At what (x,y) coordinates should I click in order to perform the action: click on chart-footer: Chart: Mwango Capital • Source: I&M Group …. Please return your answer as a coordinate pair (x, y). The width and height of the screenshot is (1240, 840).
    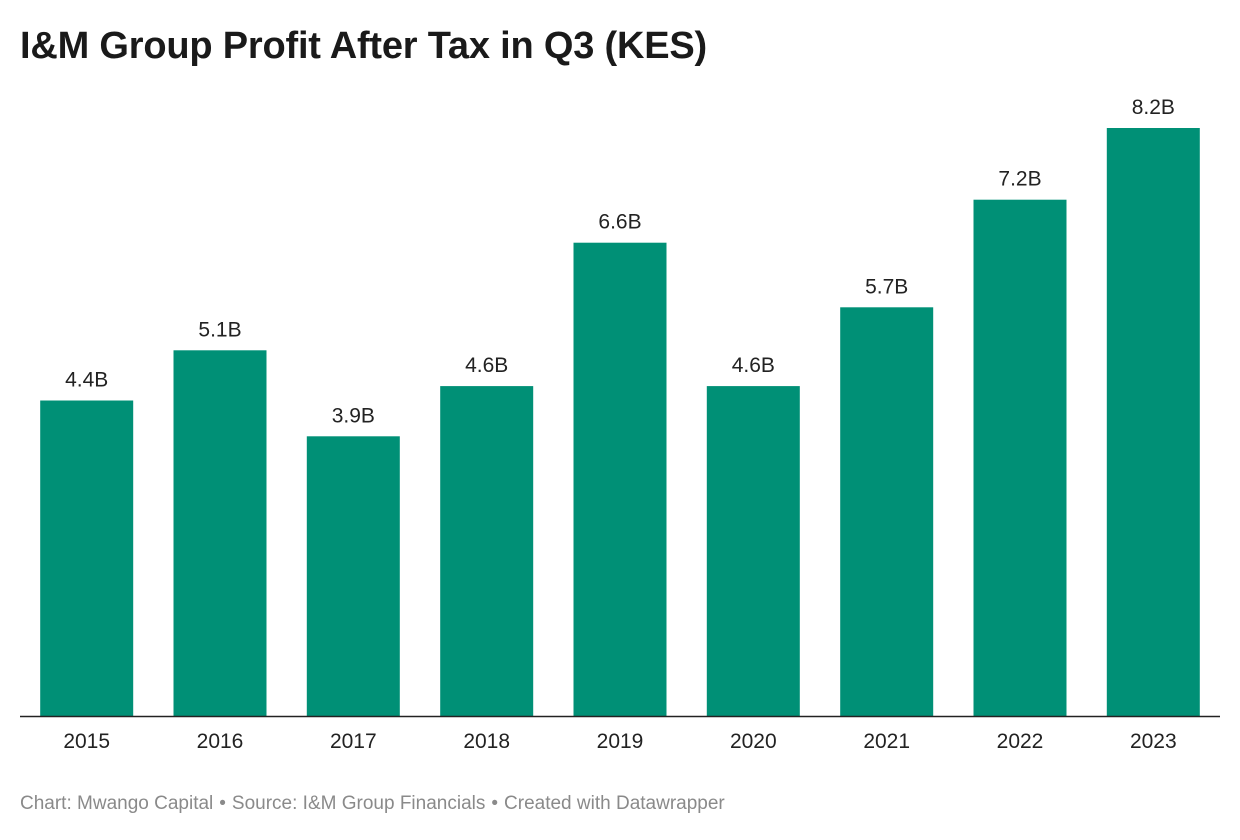
    Looking at the image, I should click on (372, 804).